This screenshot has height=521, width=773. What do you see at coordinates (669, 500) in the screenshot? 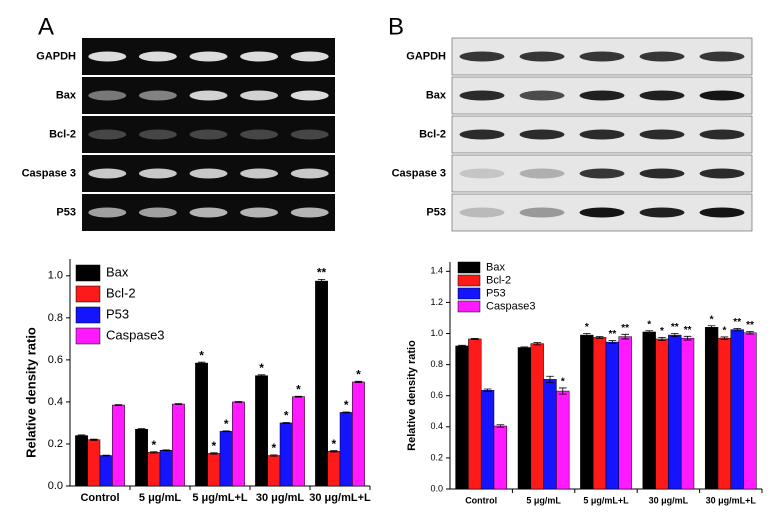
I see `x-tick-label: 30 μg/mL` at bounding box center [669, 500].